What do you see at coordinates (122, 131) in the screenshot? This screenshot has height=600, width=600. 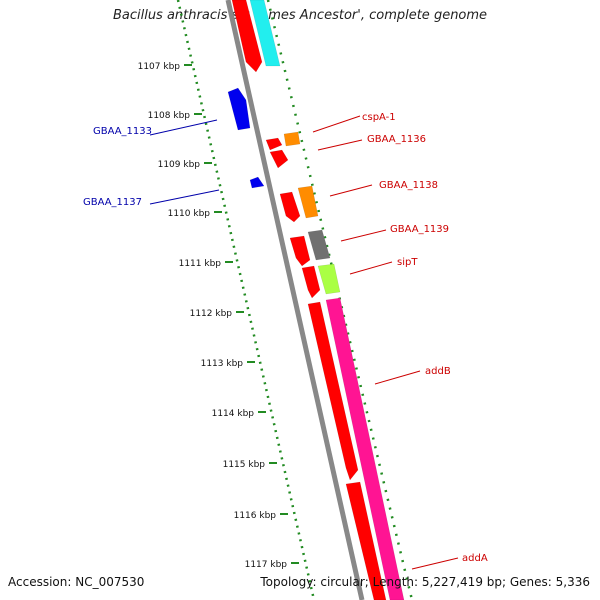 I see `gene-label: GBAA_1133` at bounding box center [122, 131].